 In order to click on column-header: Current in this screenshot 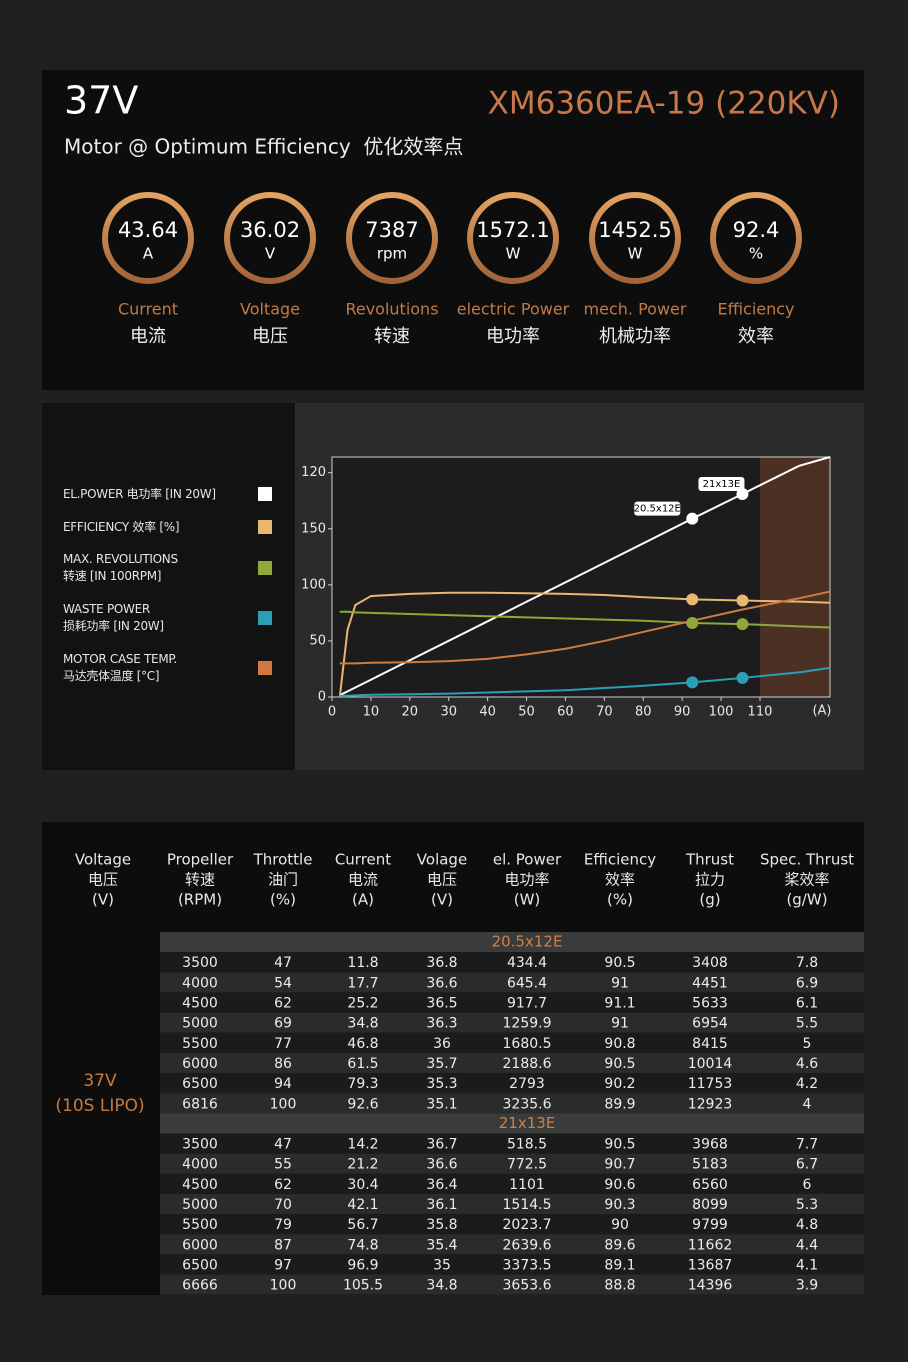, I will do `click(363, 860)`.